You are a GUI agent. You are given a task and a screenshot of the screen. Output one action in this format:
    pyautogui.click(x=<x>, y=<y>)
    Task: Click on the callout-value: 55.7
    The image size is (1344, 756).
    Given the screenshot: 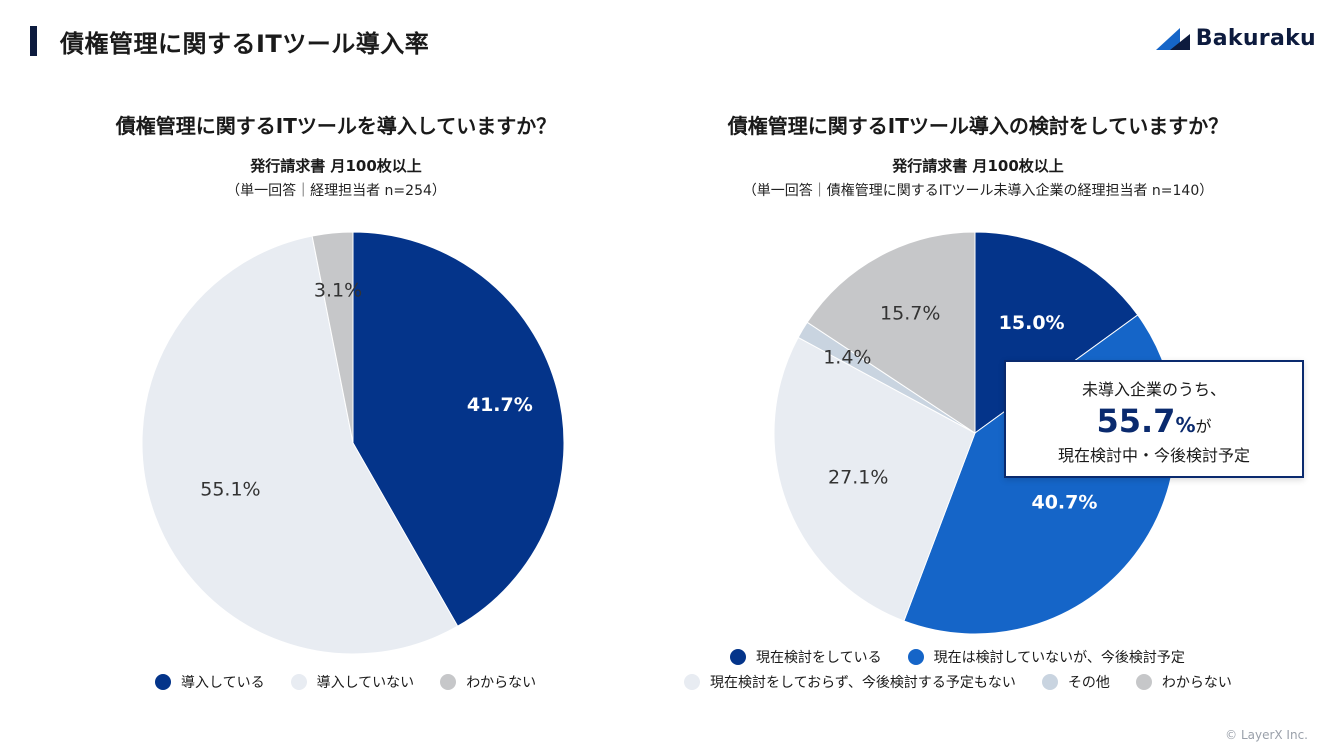 What is the action you would take?
    pyautogui.click(x=1136, y=421)
    